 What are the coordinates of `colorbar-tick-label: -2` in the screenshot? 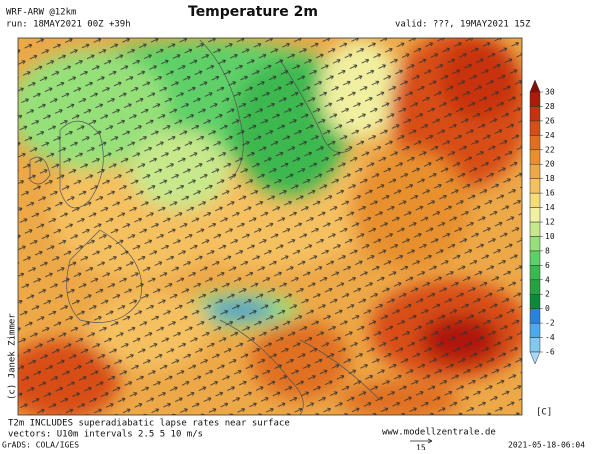 It's located at (550, 323).